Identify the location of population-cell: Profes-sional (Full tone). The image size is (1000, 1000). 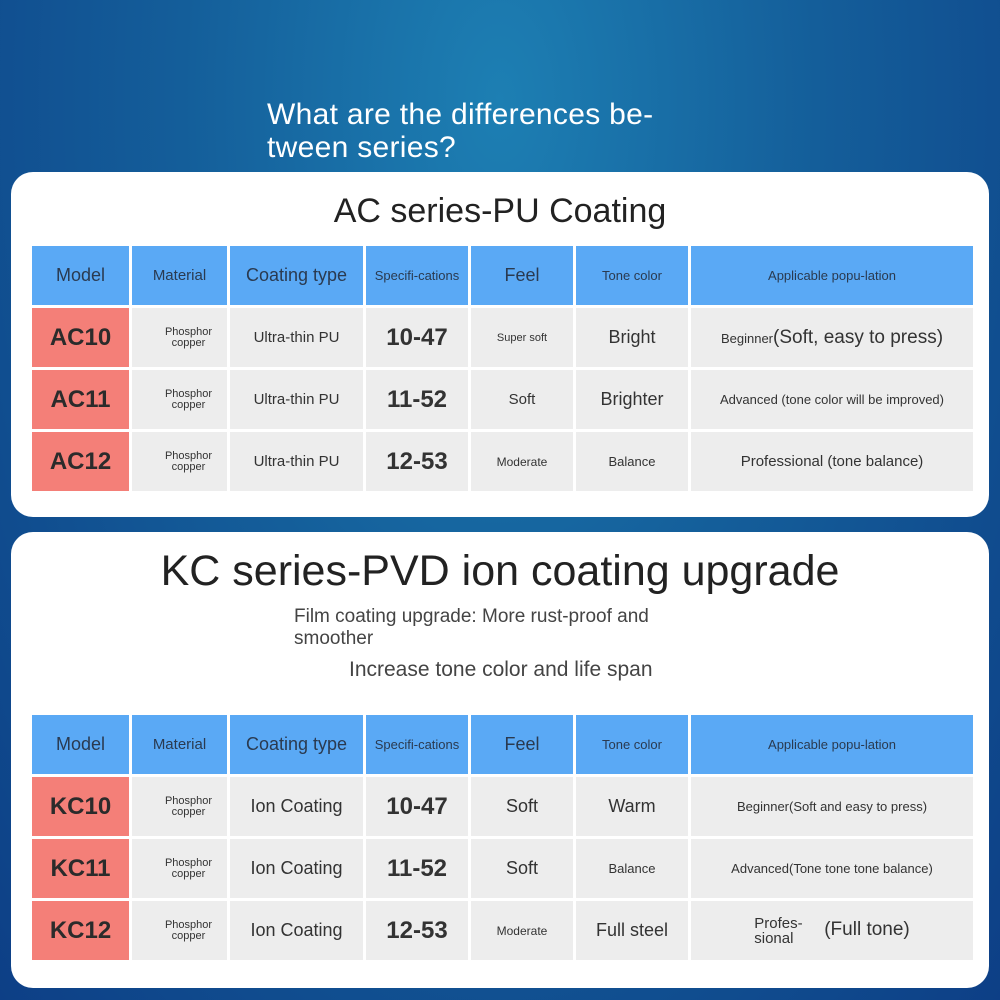
(832, 930).